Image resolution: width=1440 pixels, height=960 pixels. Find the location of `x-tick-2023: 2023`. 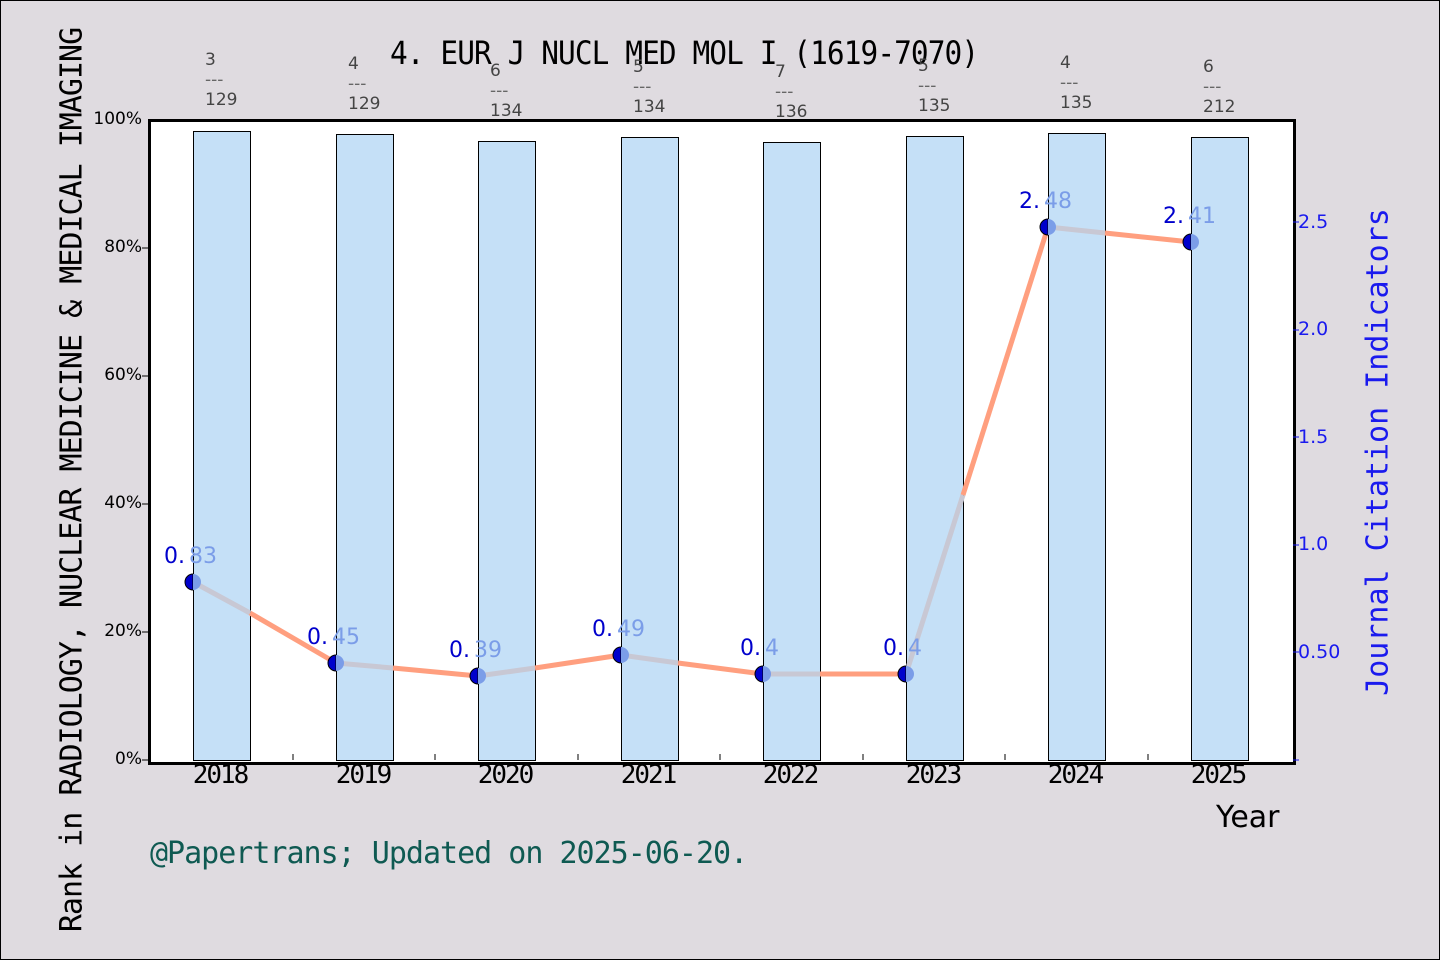

x-tick-2023: 2023 is located at coordinates (934, 775).